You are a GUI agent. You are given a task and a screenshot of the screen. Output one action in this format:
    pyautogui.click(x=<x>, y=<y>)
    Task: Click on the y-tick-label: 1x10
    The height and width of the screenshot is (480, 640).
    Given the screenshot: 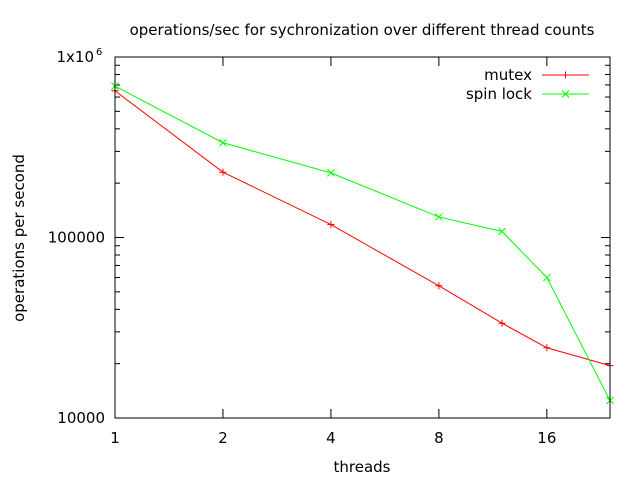 What is the action you would take?
    pyautogui.click(x=75, y=57)
    